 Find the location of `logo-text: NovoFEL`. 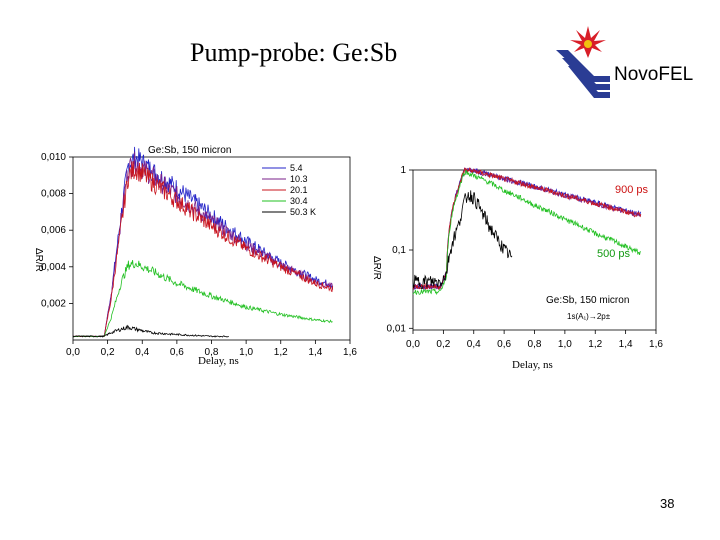

logo-text: NovoFEL is located at coordinates (654, 74).